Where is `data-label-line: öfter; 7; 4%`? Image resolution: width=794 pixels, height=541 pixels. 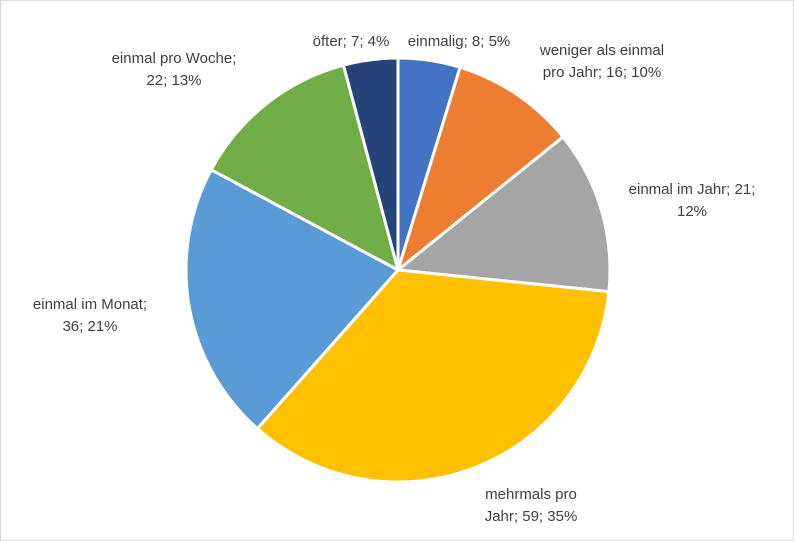 data-label-line: öfter; 7; 4% is located at coordinates (351, 41).